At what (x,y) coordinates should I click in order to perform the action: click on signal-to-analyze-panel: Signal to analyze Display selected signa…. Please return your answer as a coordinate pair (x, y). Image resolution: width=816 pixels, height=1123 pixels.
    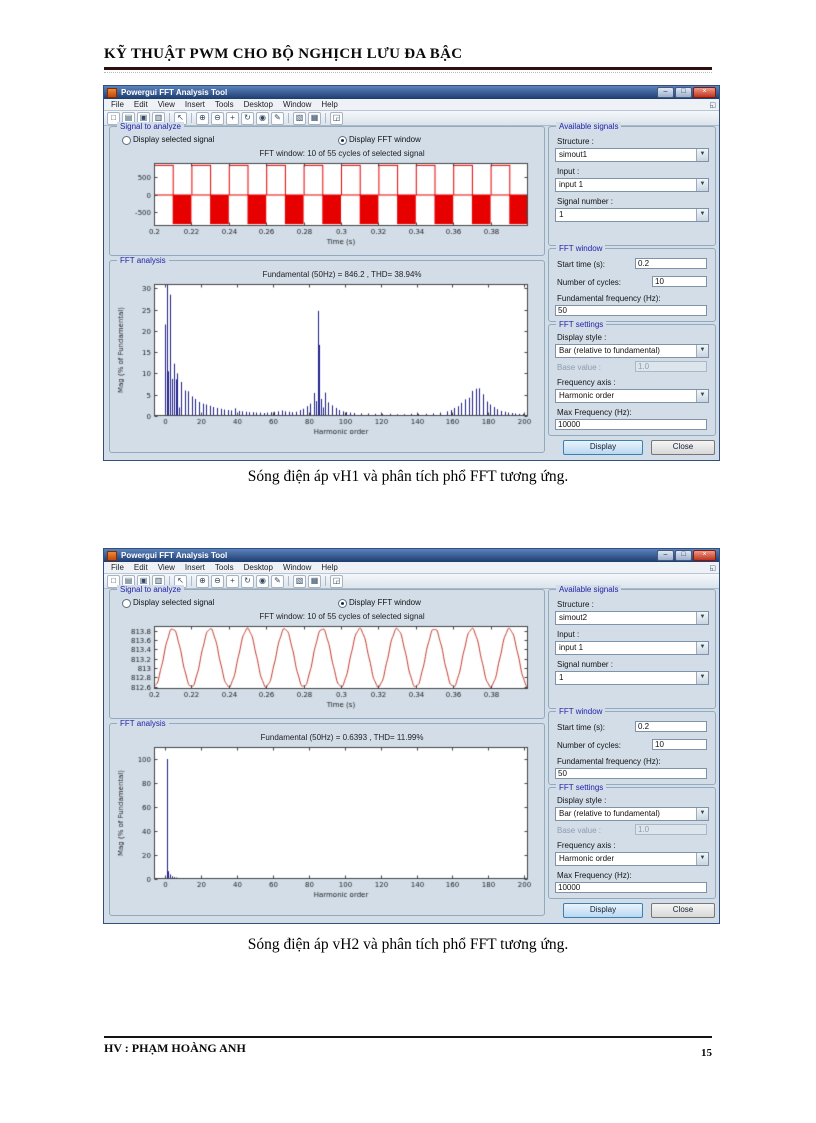
    Looking at the image, I should click on (327, 189).